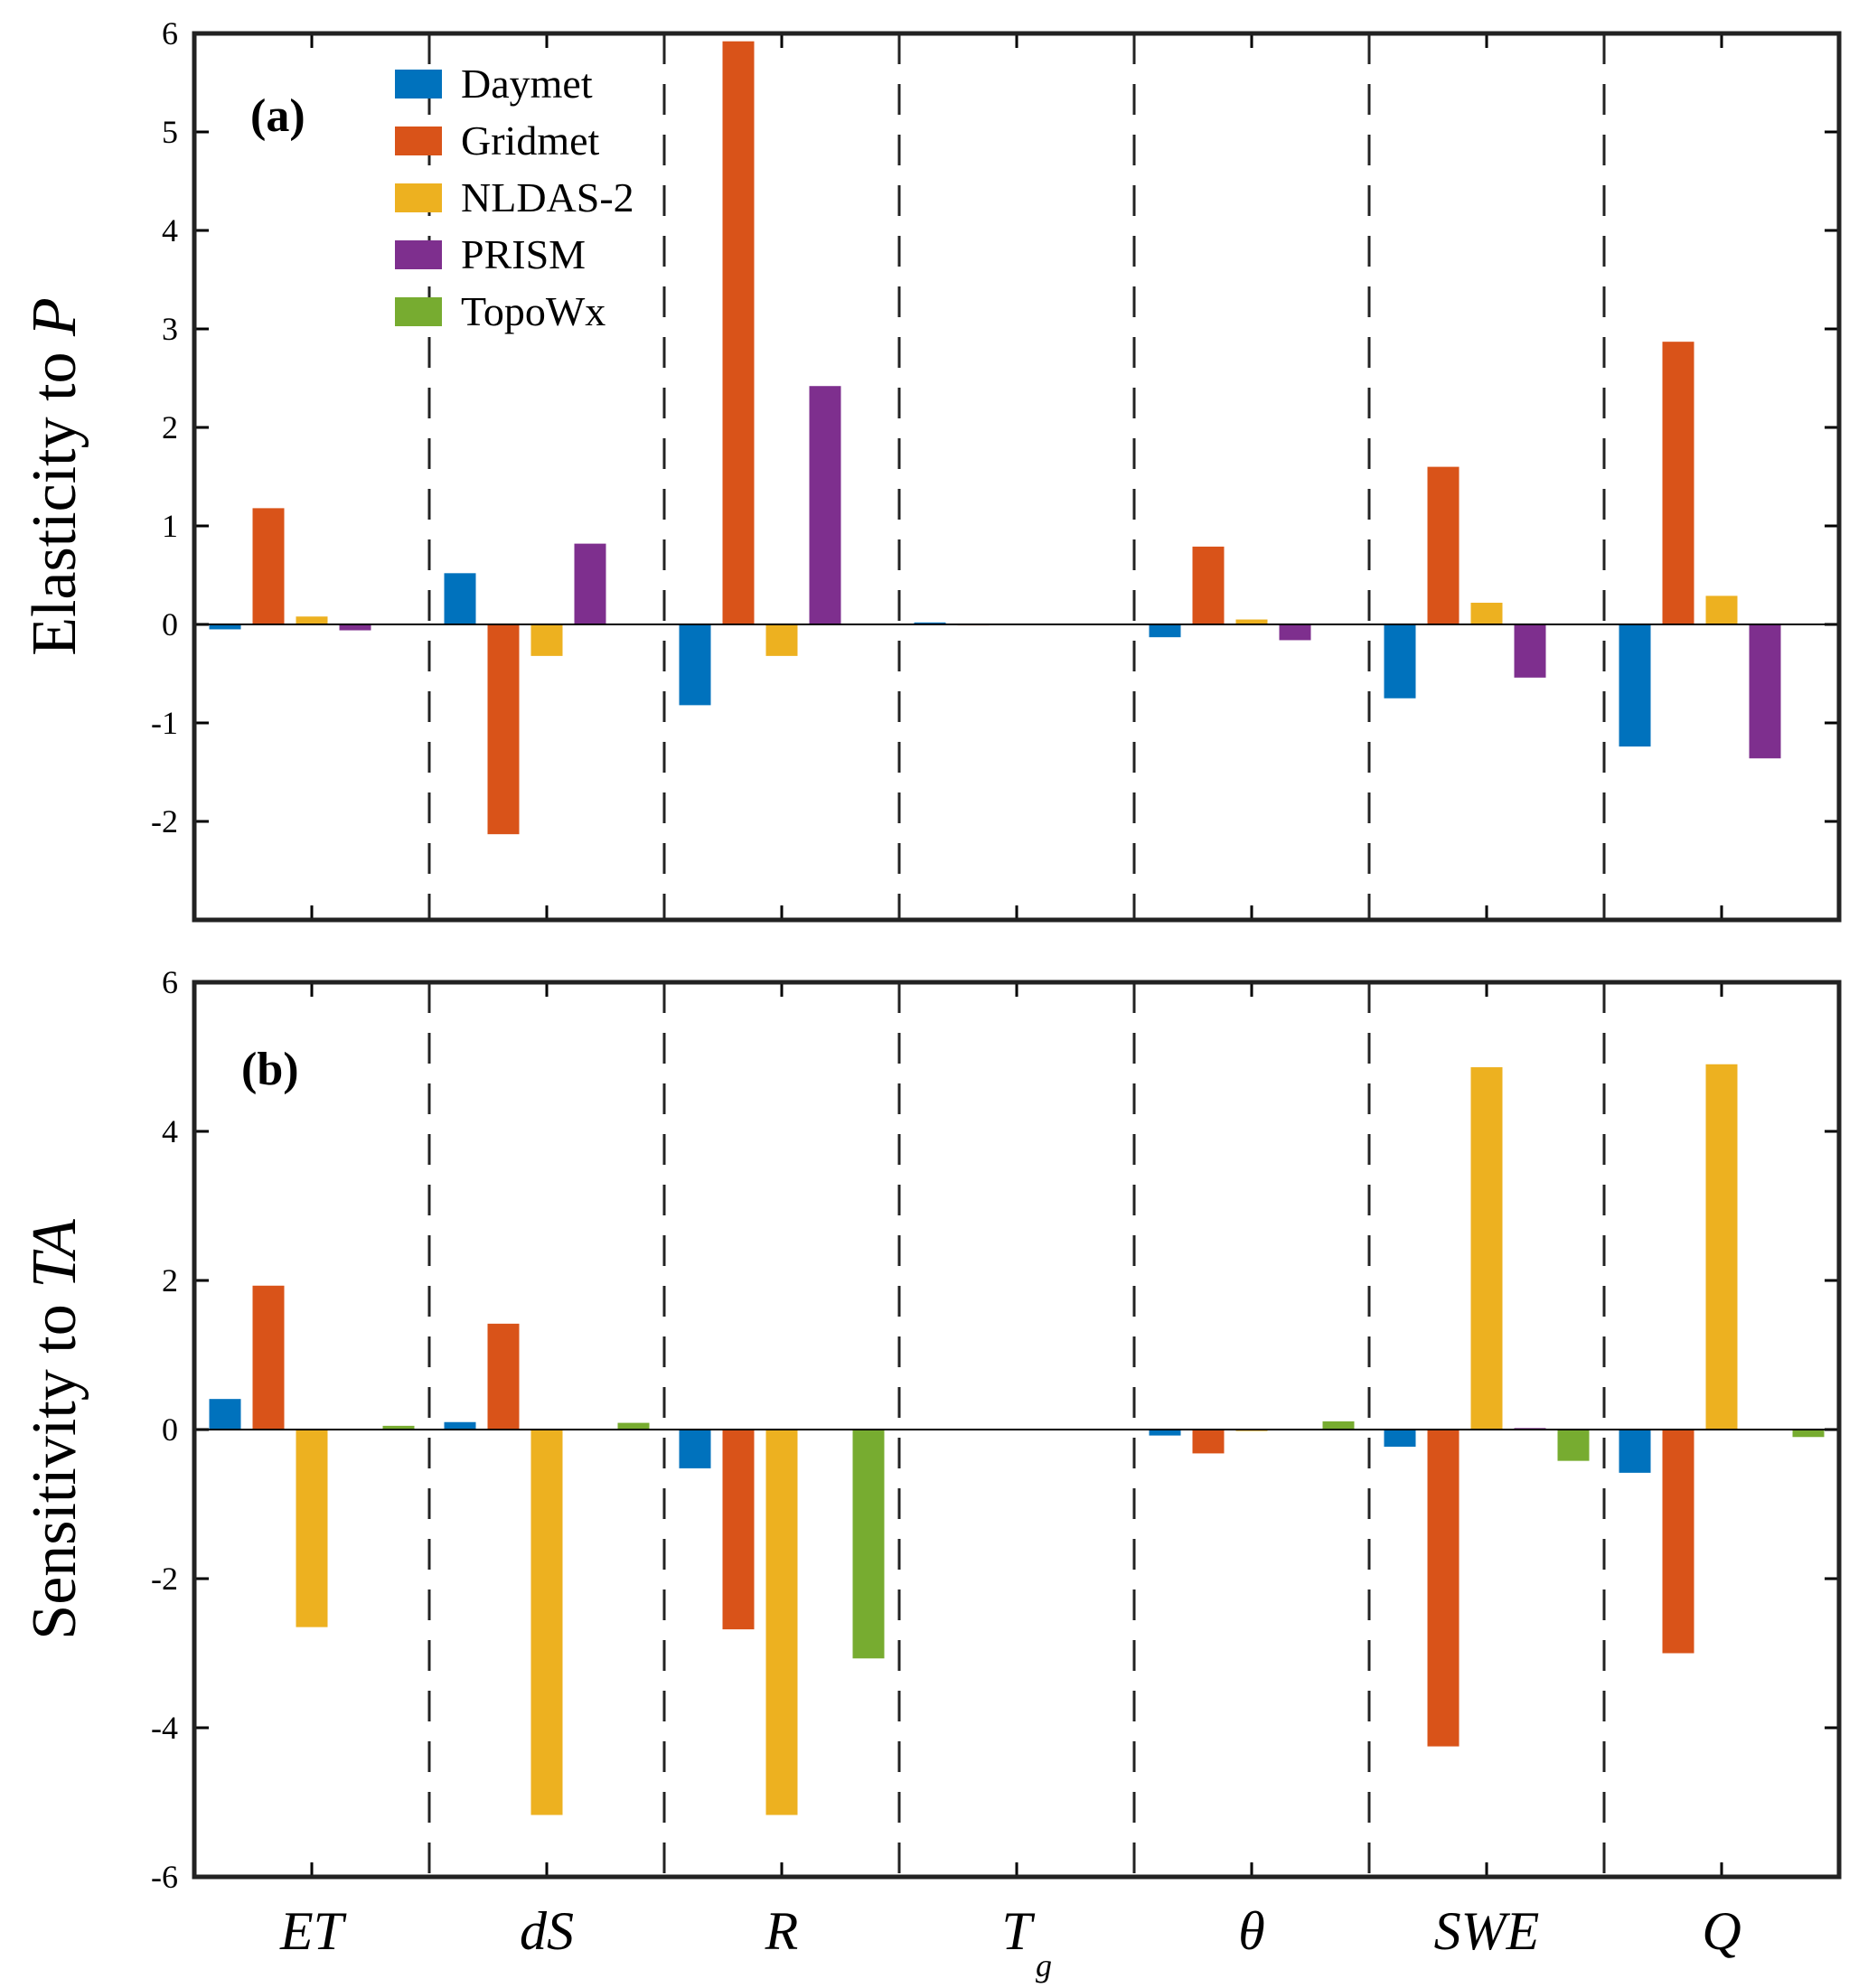  I want to click on y-axis-label-variable: TA, so click(54, 1254).